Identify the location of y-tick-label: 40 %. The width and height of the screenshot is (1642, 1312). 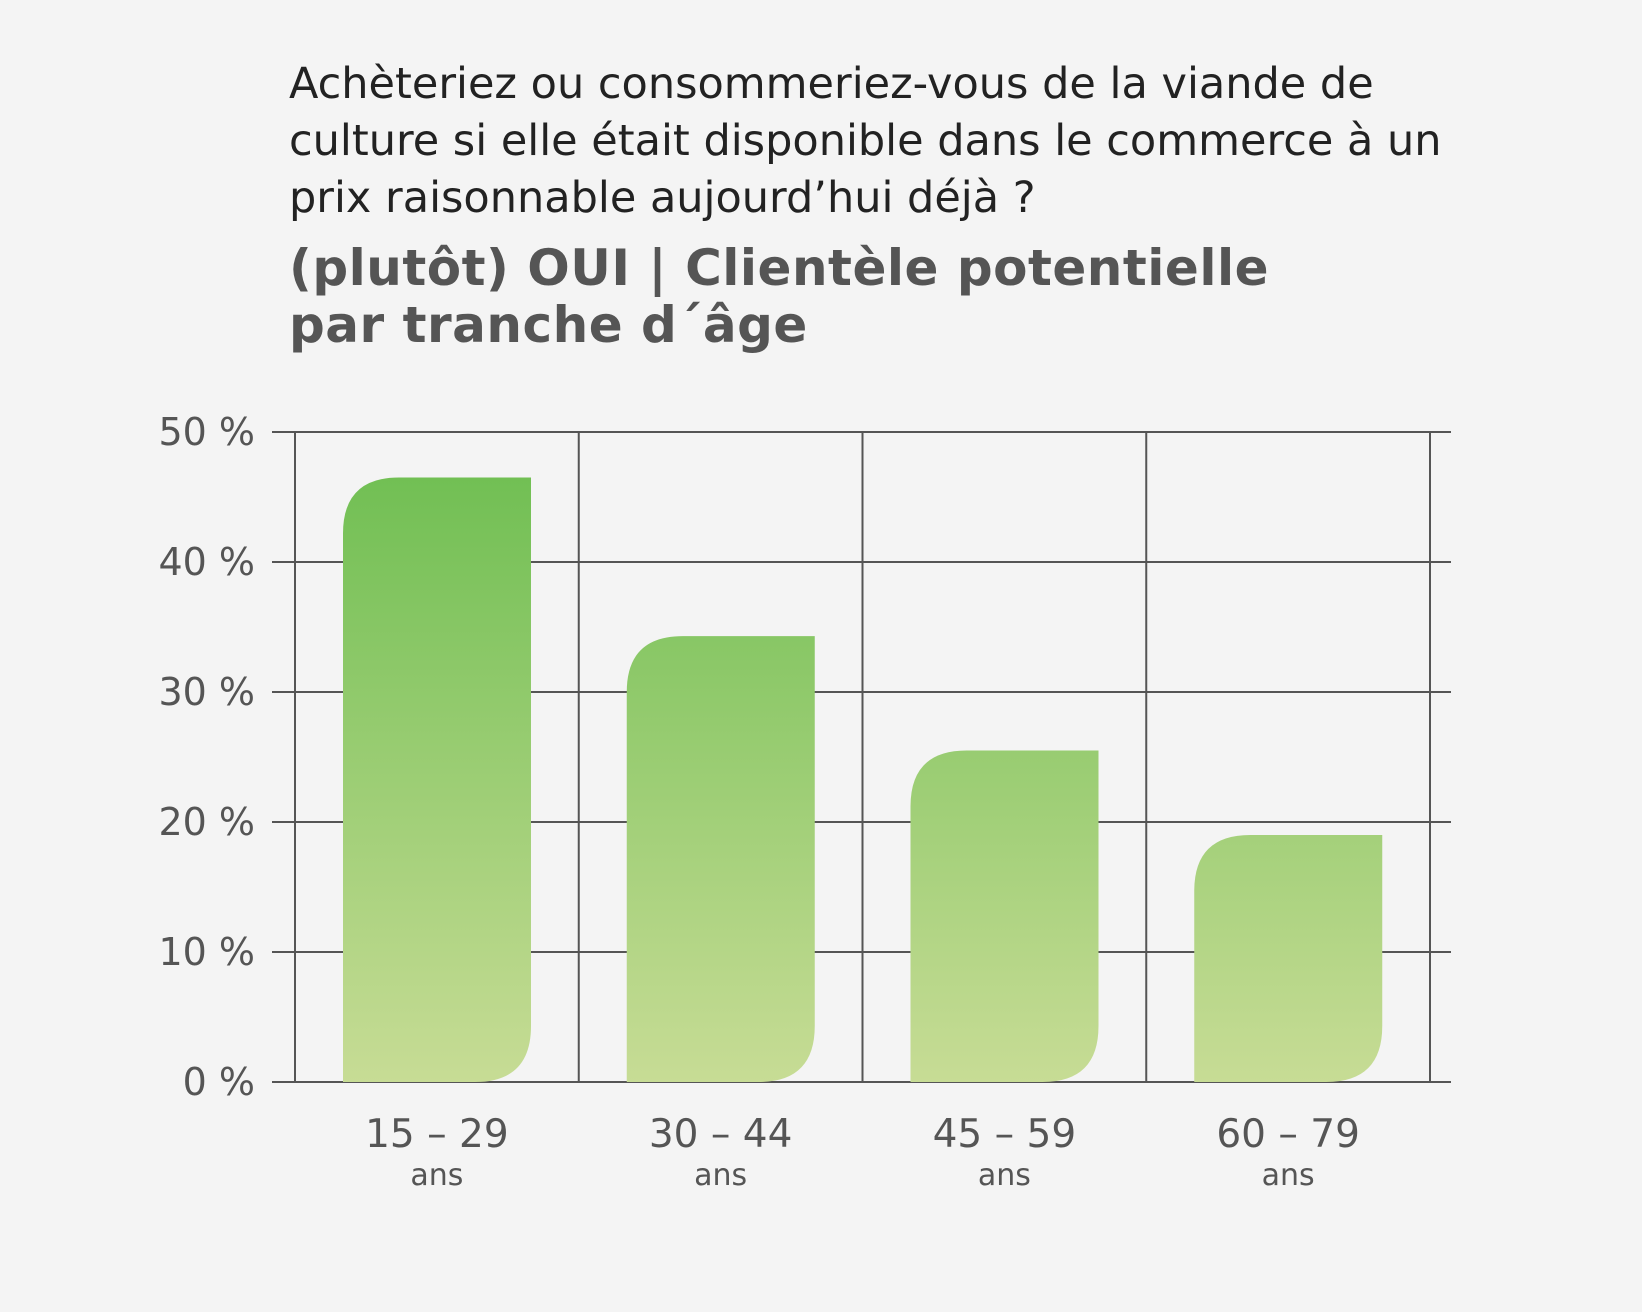
(206, 562).